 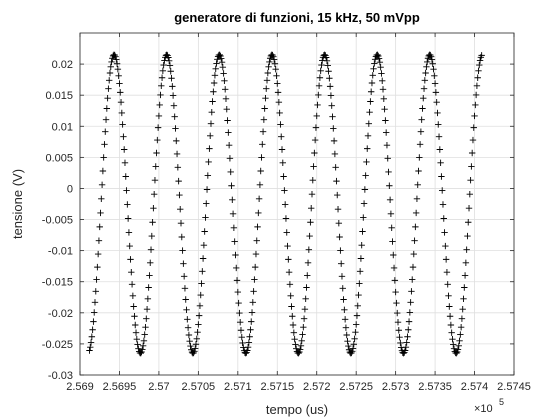 I want to click on y-axis-label: tensione (V), so click(x=17, y=204).